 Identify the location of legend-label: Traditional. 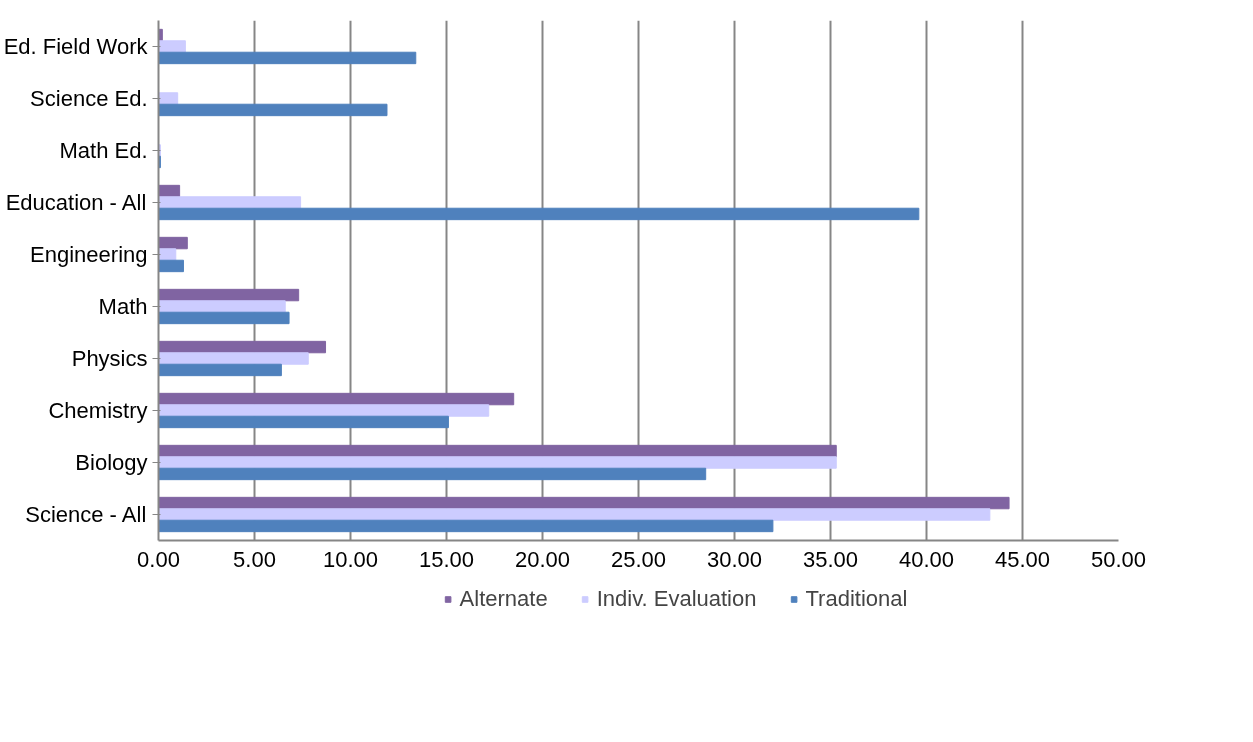
(856, 599).